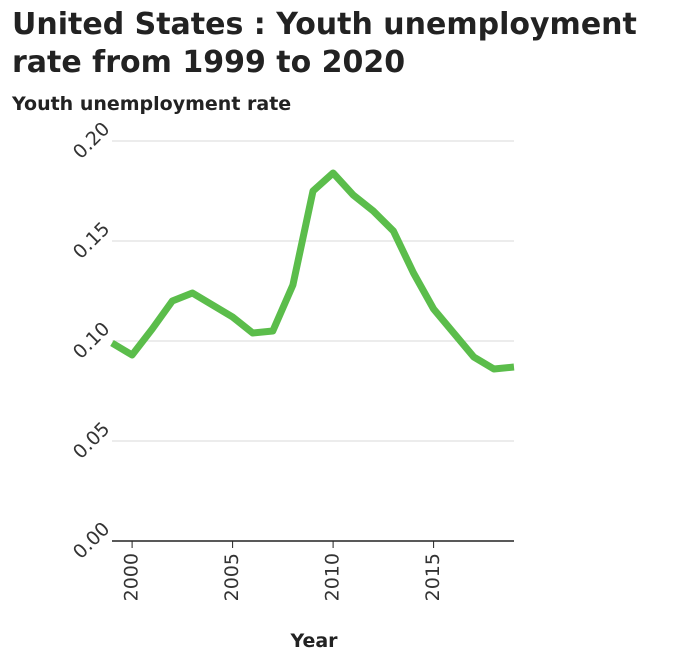 The width and height of the screenshot is (682, 662). What do you see at coordinates (91, 540) in the screenshot?
I see `y-tick-label: 0.00` at bounding box center [91, 540].